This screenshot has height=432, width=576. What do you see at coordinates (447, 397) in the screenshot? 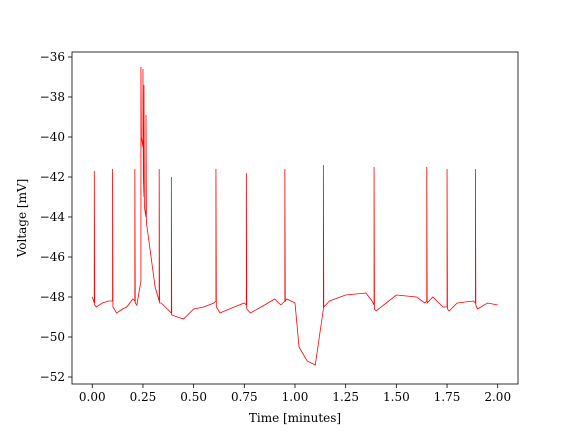
I see `x-tick-label: 1.75` at bounding box center [447, 397].